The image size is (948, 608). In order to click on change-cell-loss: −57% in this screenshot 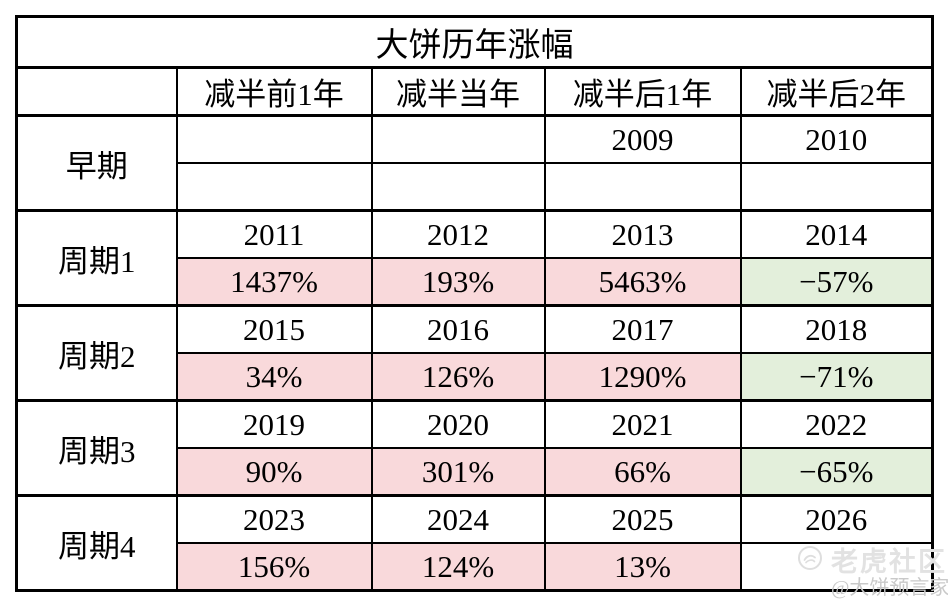, I will do `click(836, 282)`.